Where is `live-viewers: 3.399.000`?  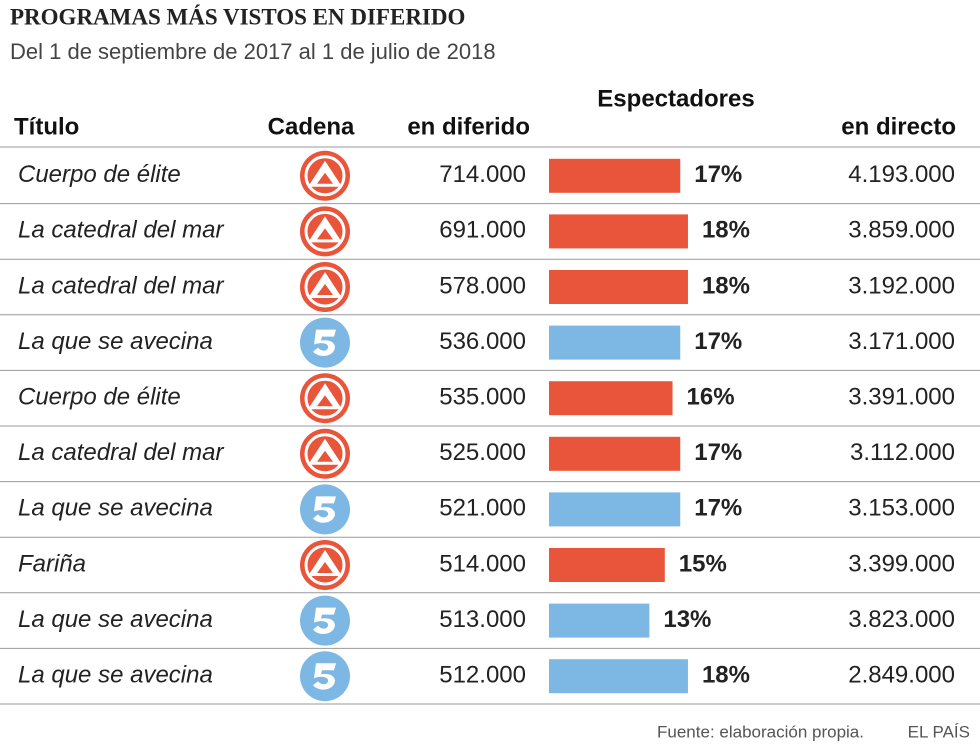 live-viewers: 3.399.000 is located at coordinates (901, 563).